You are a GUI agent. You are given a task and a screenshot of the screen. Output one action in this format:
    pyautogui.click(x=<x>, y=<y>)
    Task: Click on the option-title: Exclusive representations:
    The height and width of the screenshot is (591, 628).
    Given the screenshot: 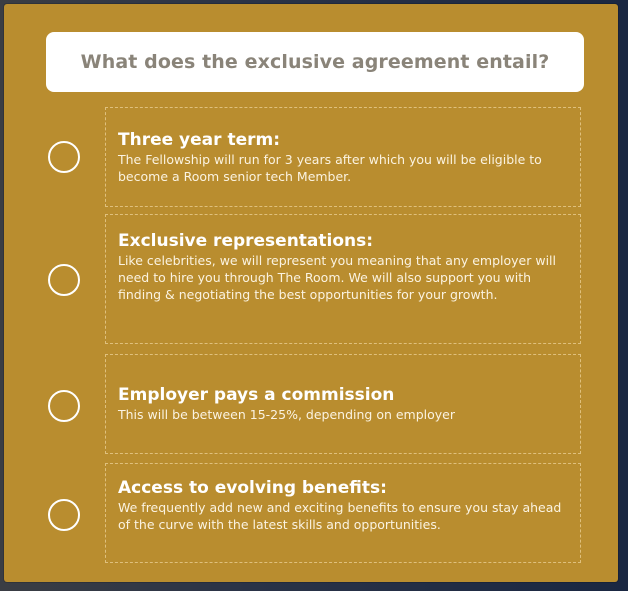 What is the action you would take?
    pyautogui.click(x=246, y=241)
    